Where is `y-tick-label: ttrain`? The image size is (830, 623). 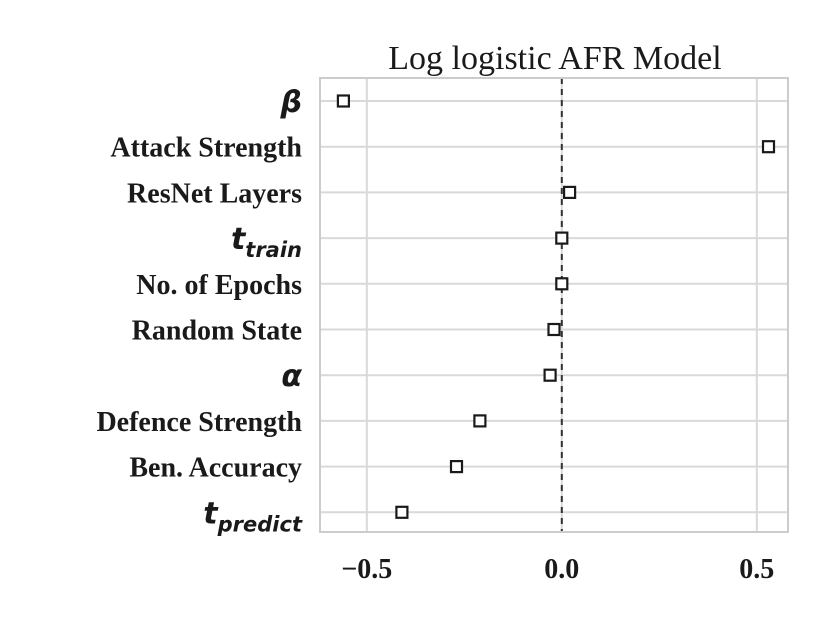 y-tick-label: ttrain is located at coordinates (266, 242).